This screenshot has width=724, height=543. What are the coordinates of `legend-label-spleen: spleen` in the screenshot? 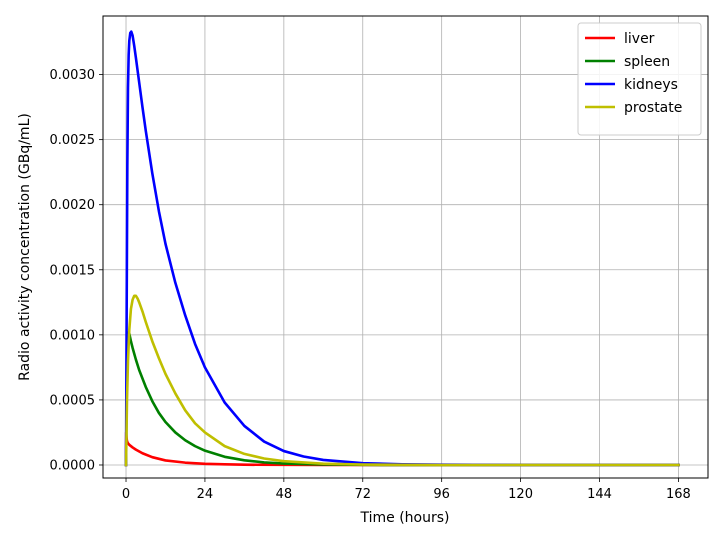 It's located at (647, 62).